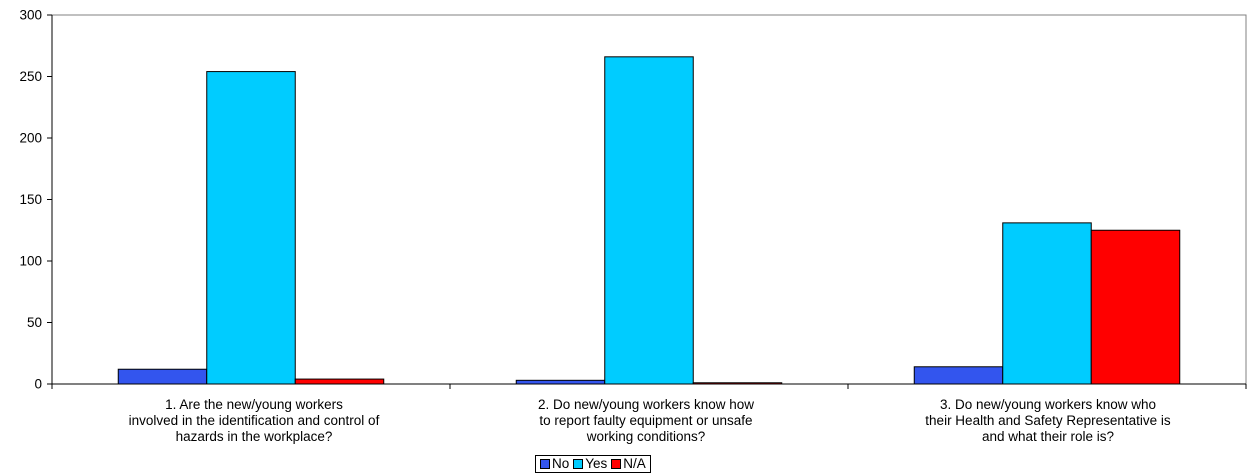 The image size is (1252, 473). I want to click on legend-item-no: No, so click(554, 464).